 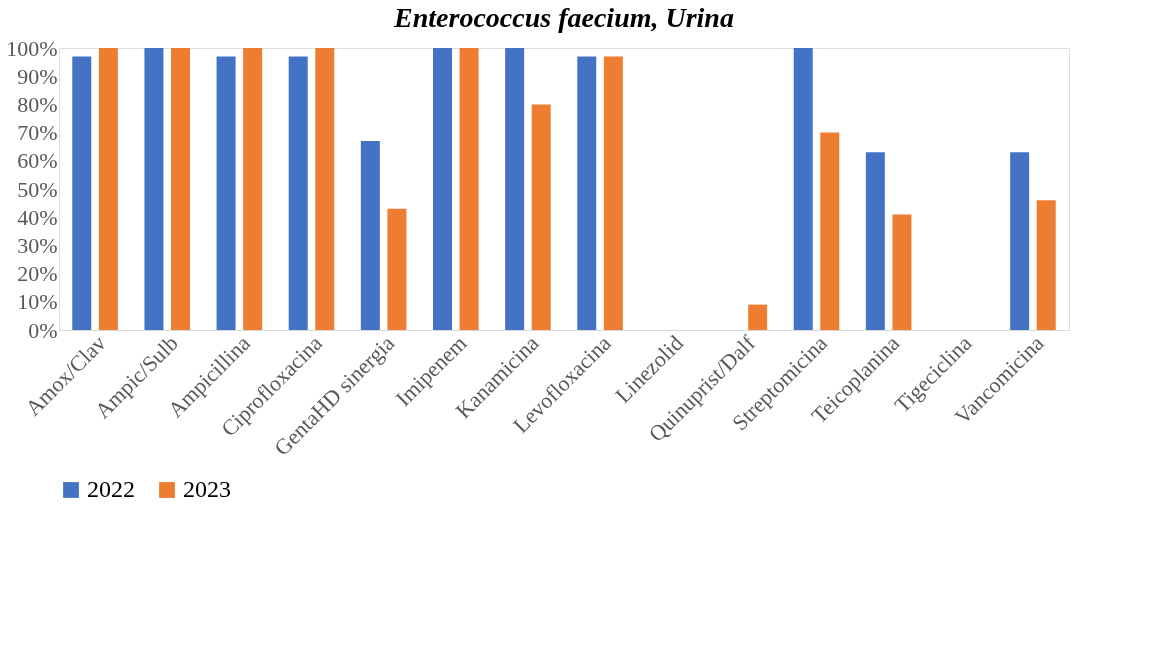 What do you see at coordinates (37, 302) in the screenshot?
I see `y-tick-label: 10%` at bounding box center [37, 302].